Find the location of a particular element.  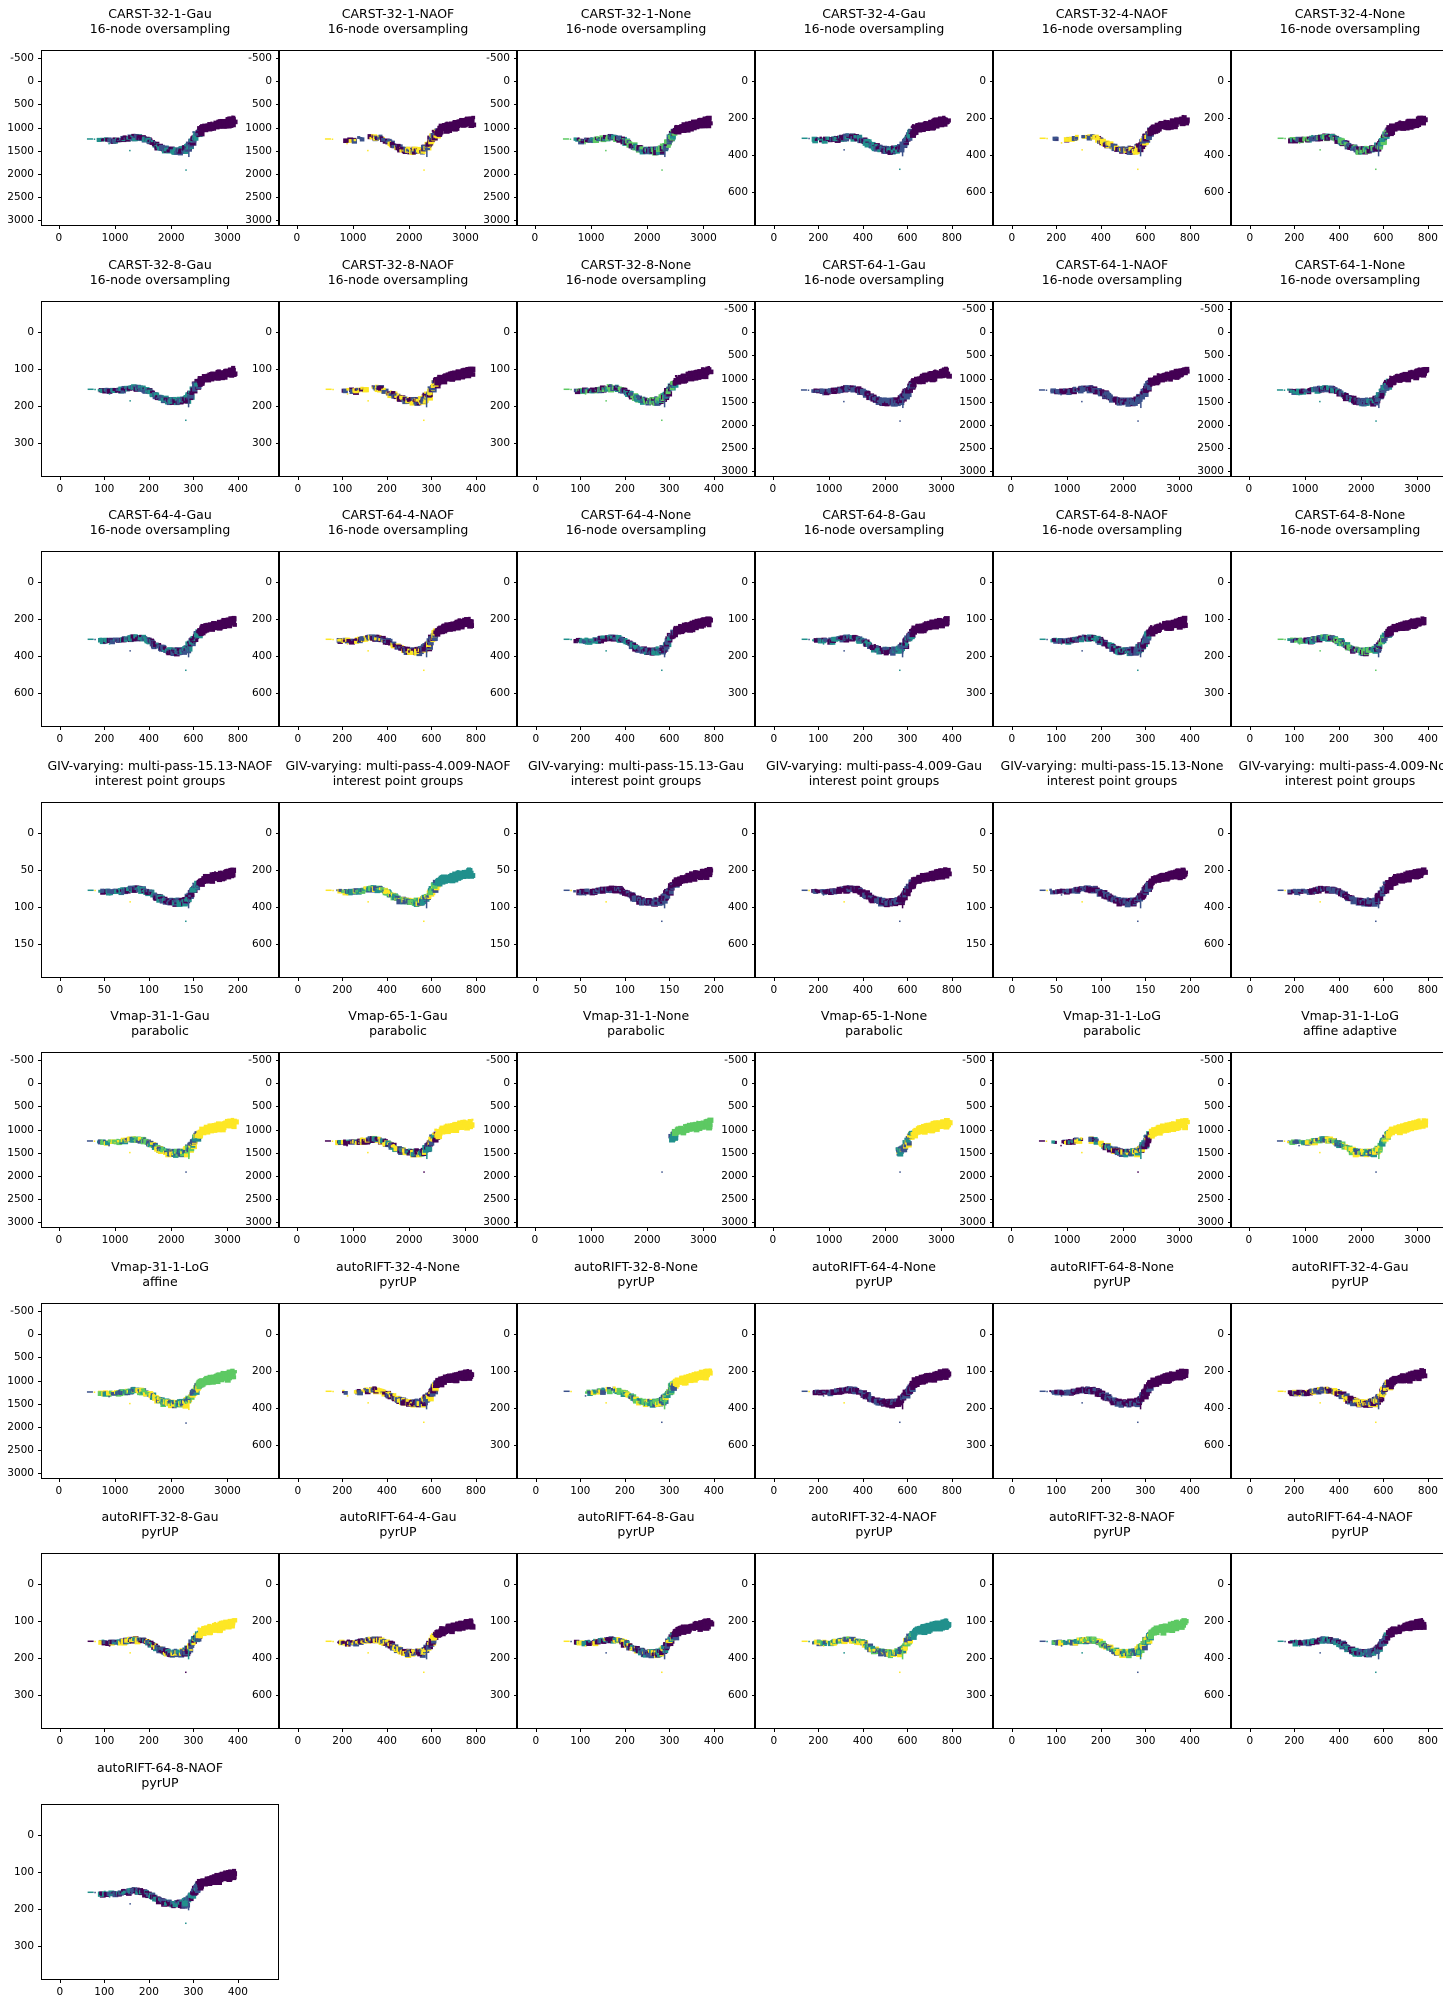

y-tick-label: 500 is located at coordinates (737, 1106).